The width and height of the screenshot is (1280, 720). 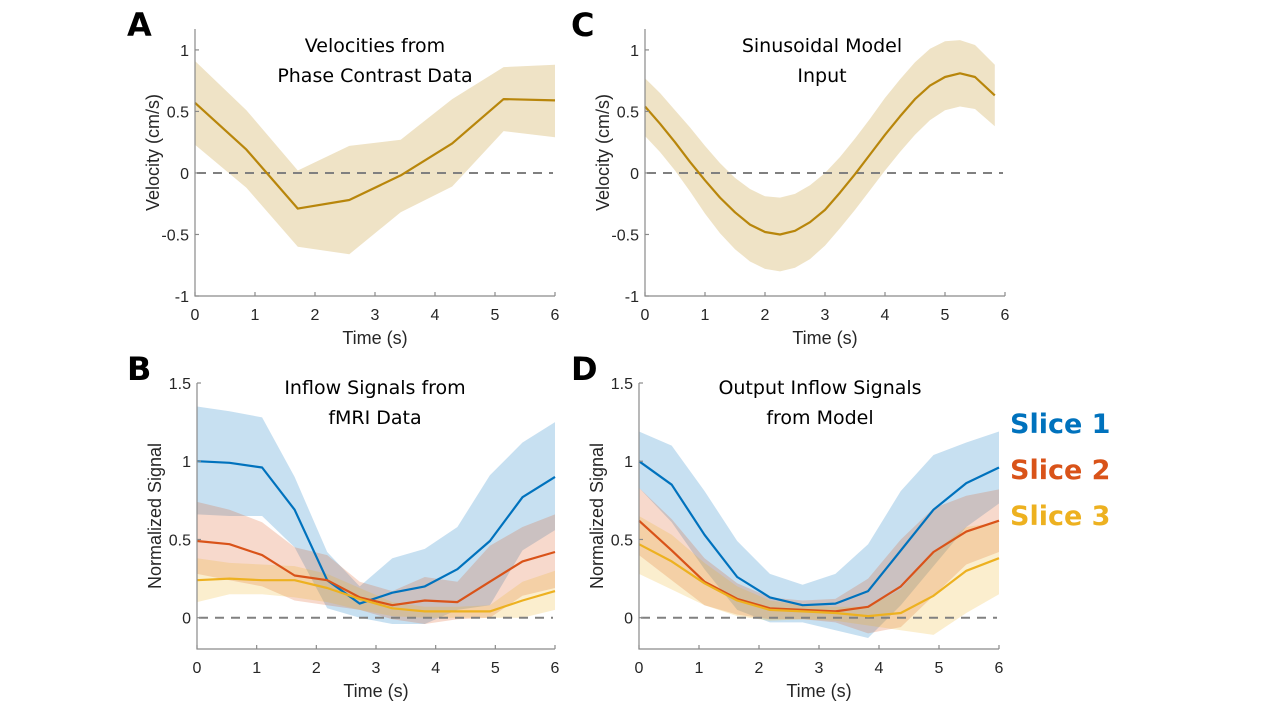 I want to click on legend: Slice 1 Slice 2 Slice 3, so click(x=1060, y=470).